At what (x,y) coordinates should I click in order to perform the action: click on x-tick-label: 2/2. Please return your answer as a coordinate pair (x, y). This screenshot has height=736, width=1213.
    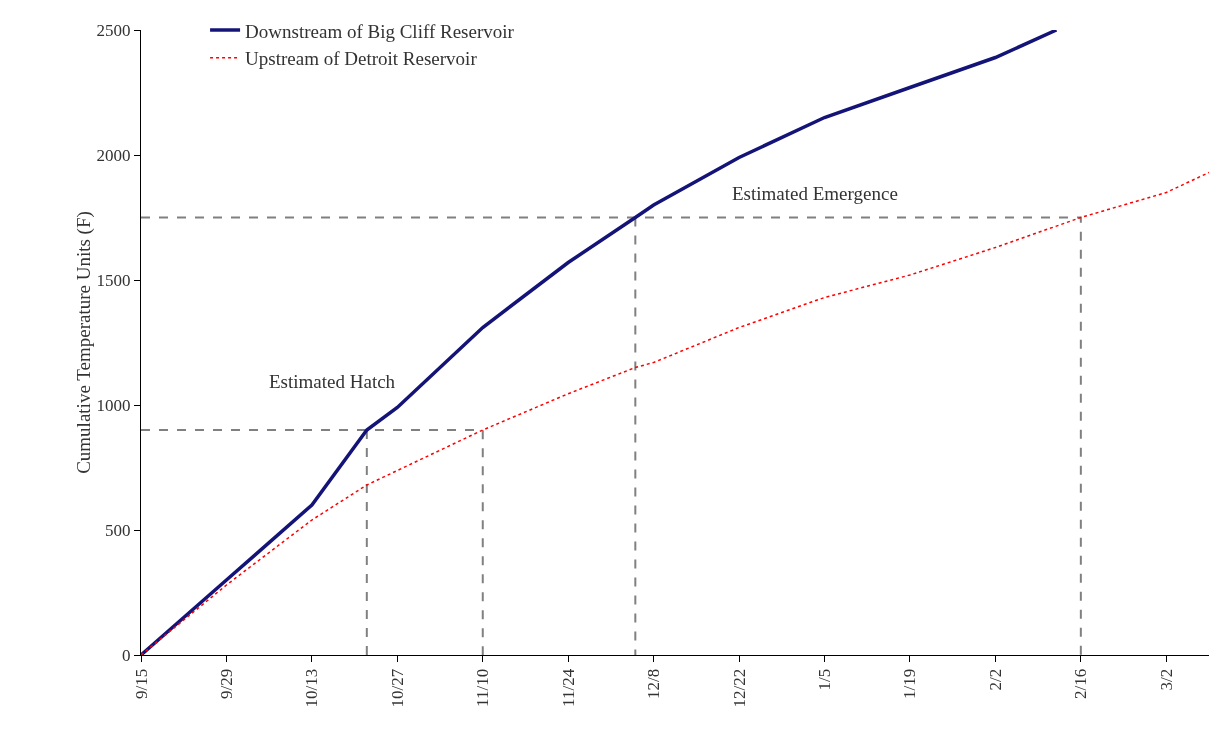
    Looking at the image, I should click on (995, 679).